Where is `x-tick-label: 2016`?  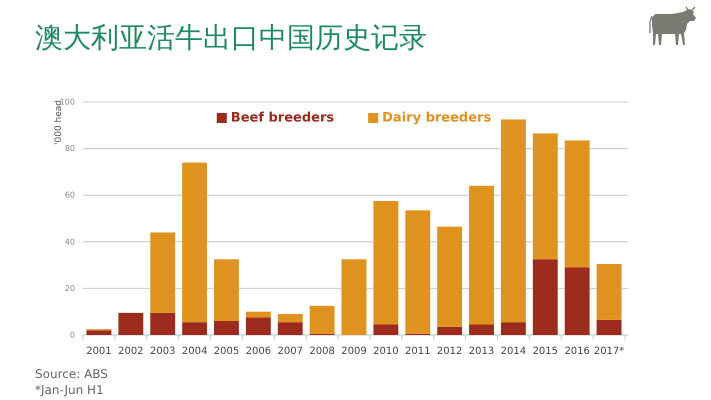
x-tick-label: 2016 is located at coordinates (577, 351).